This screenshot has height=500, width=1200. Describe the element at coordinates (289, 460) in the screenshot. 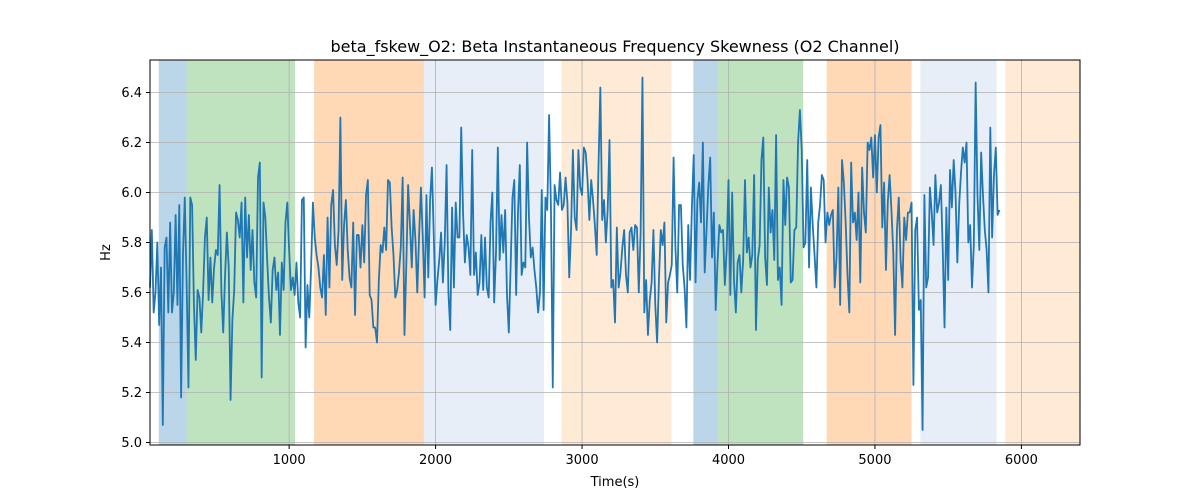

I see `x-tick-label: 1000` at that location.